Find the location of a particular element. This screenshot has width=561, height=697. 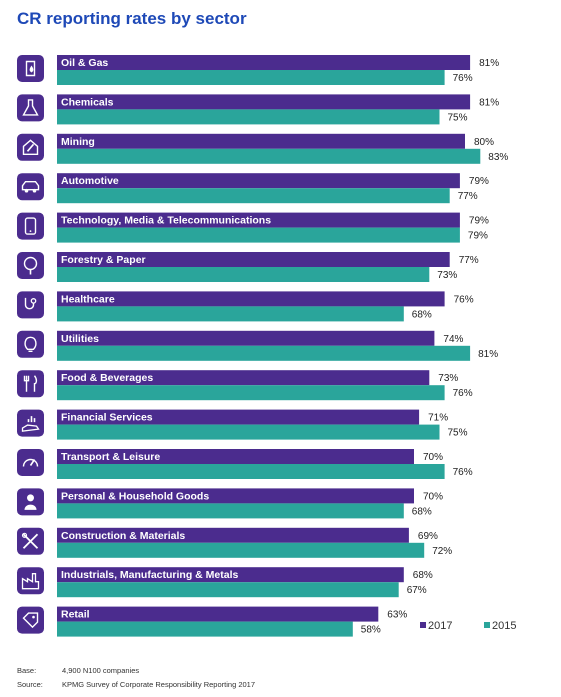

sector-label: Mining is located at coordinates (78, 142).